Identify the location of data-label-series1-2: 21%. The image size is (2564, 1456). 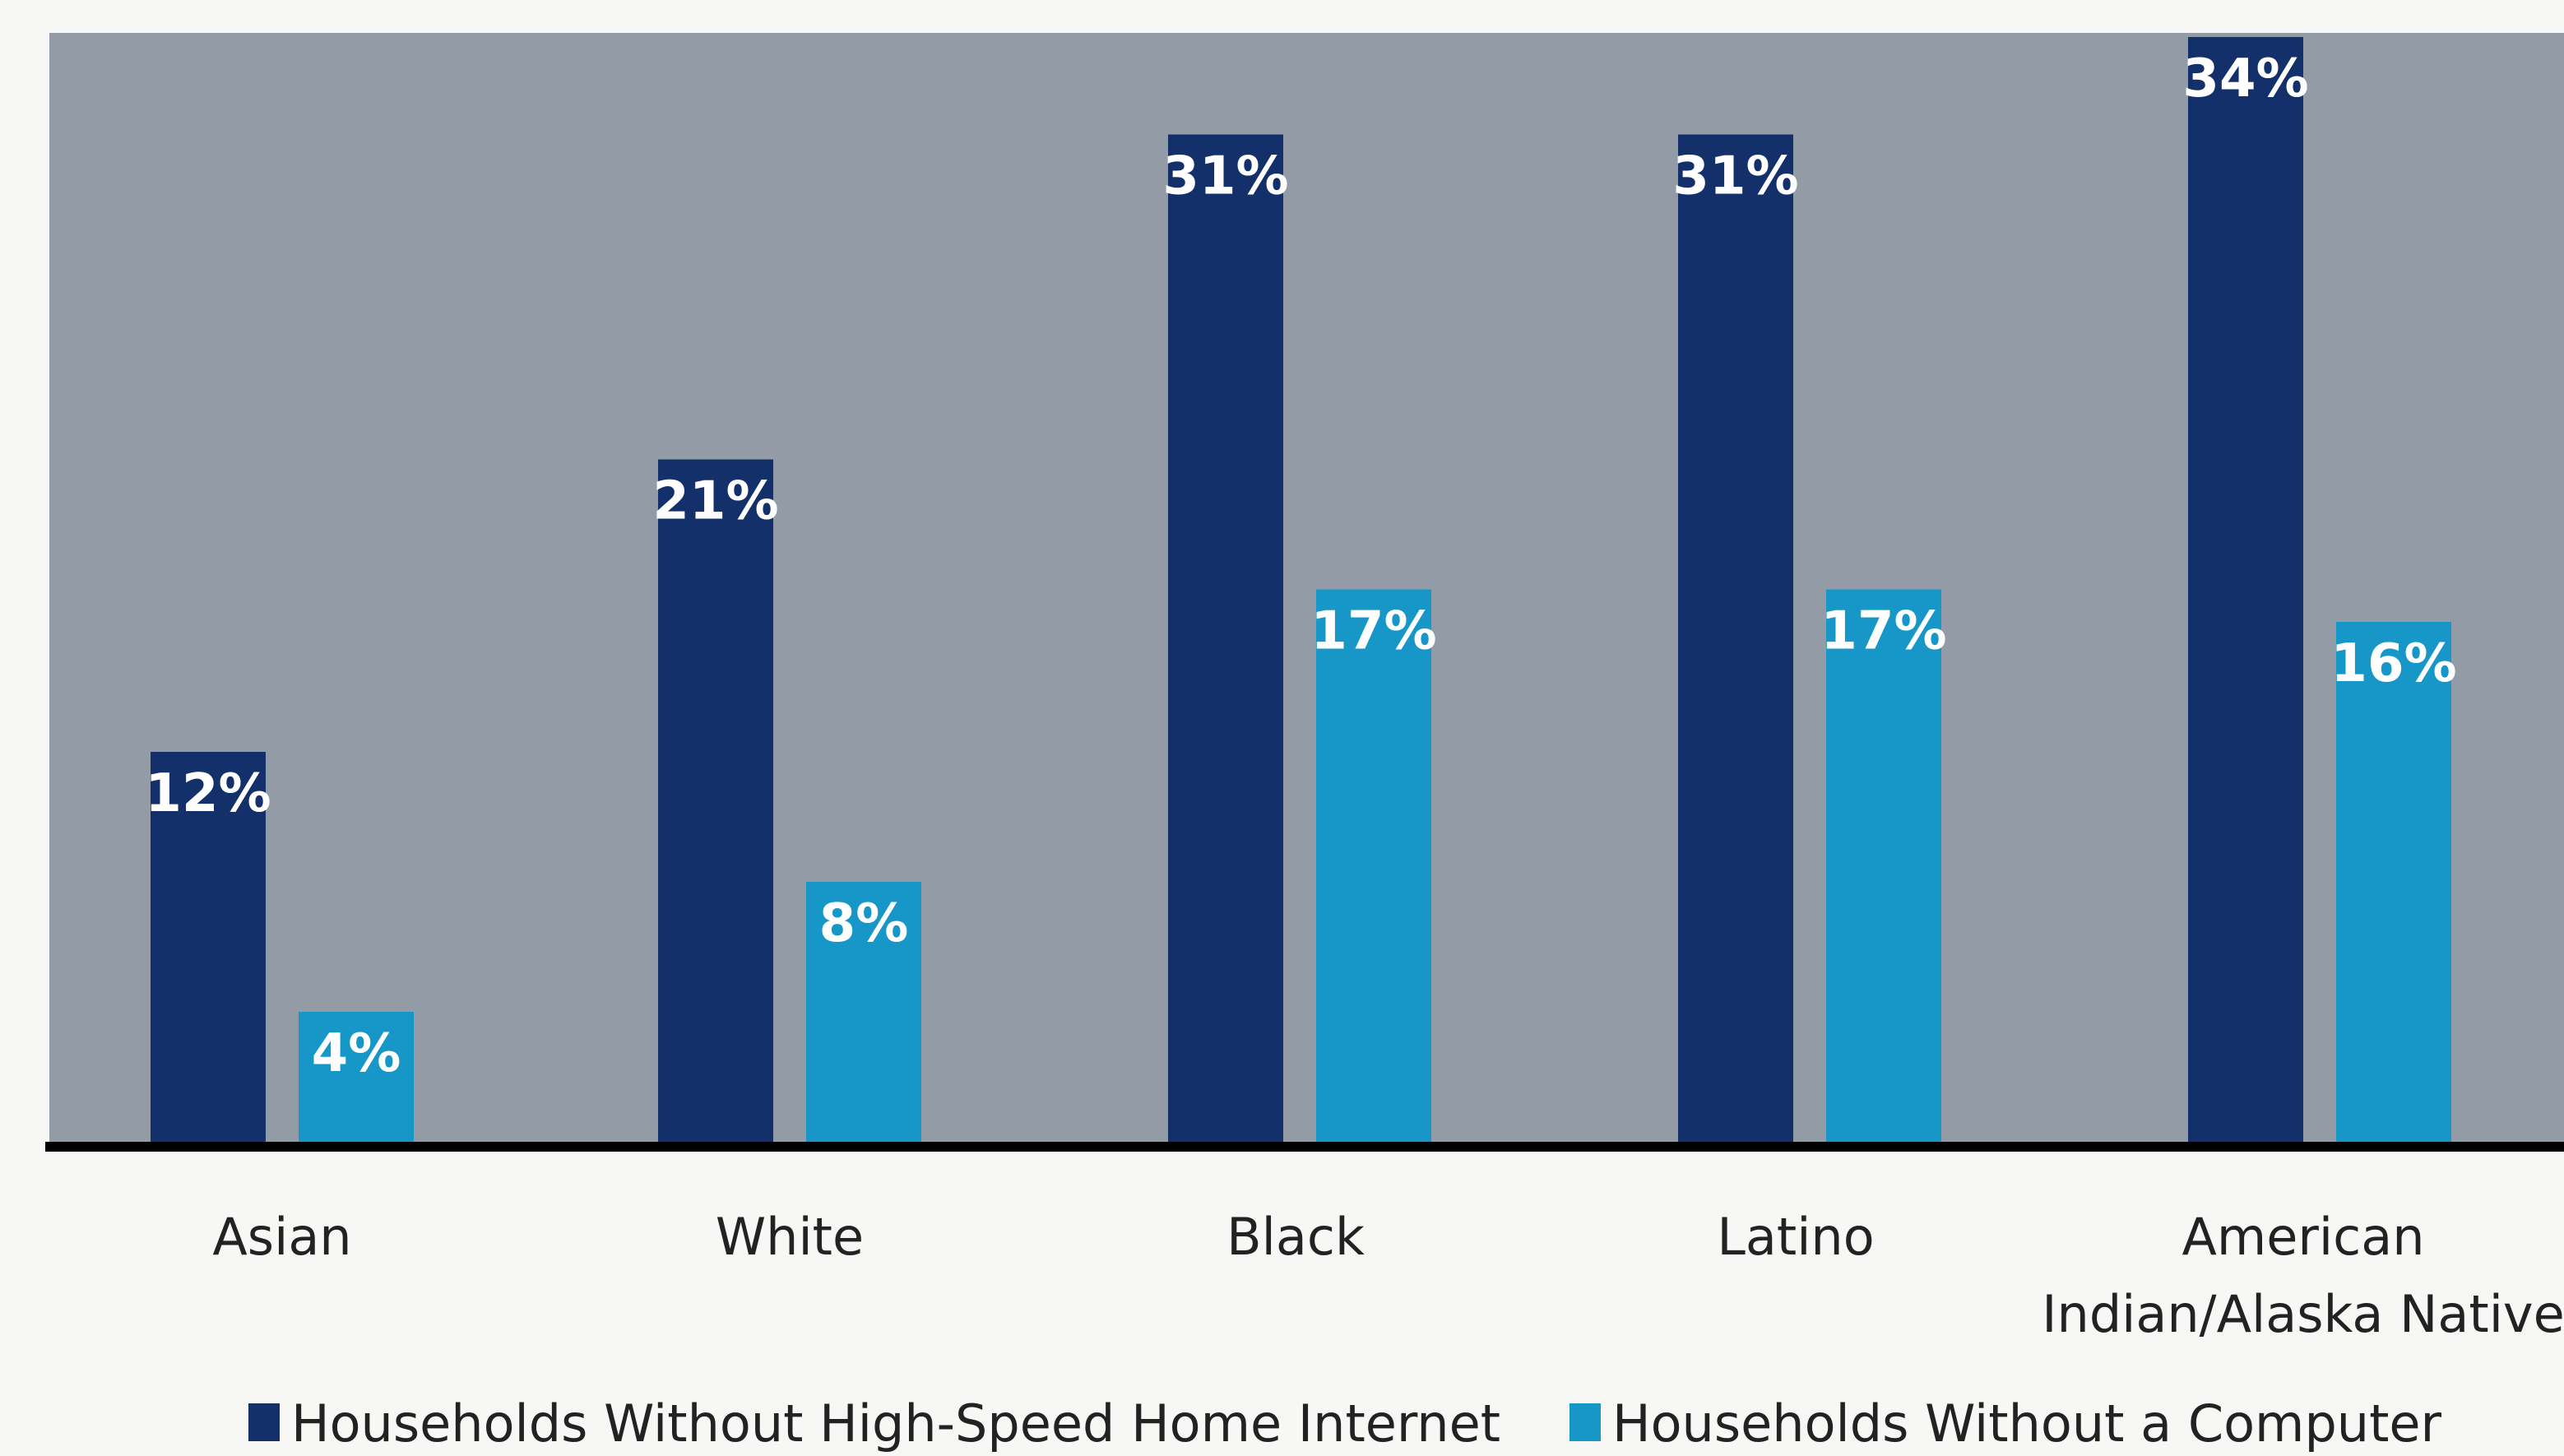
(715, 501).